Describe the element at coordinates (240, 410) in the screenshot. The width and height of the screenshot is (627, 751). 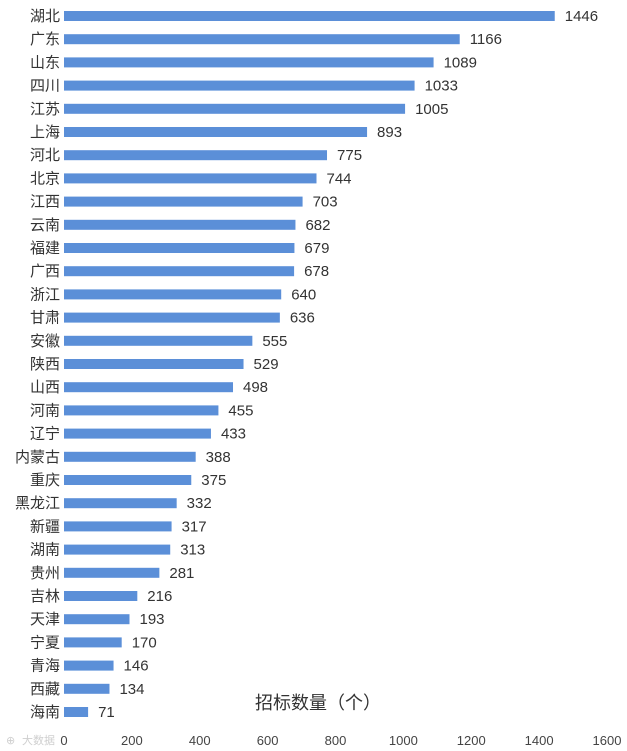
I see `value-label: 455` at that location.